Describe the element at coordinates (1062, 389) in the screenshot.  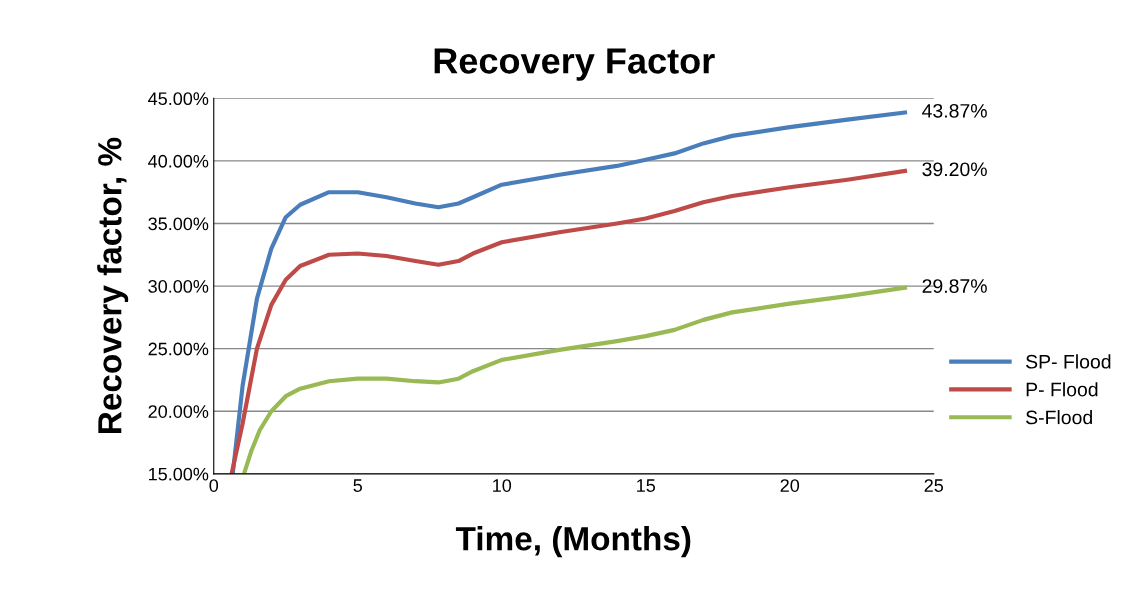
I see `legend-label: P- Flood` at that location.